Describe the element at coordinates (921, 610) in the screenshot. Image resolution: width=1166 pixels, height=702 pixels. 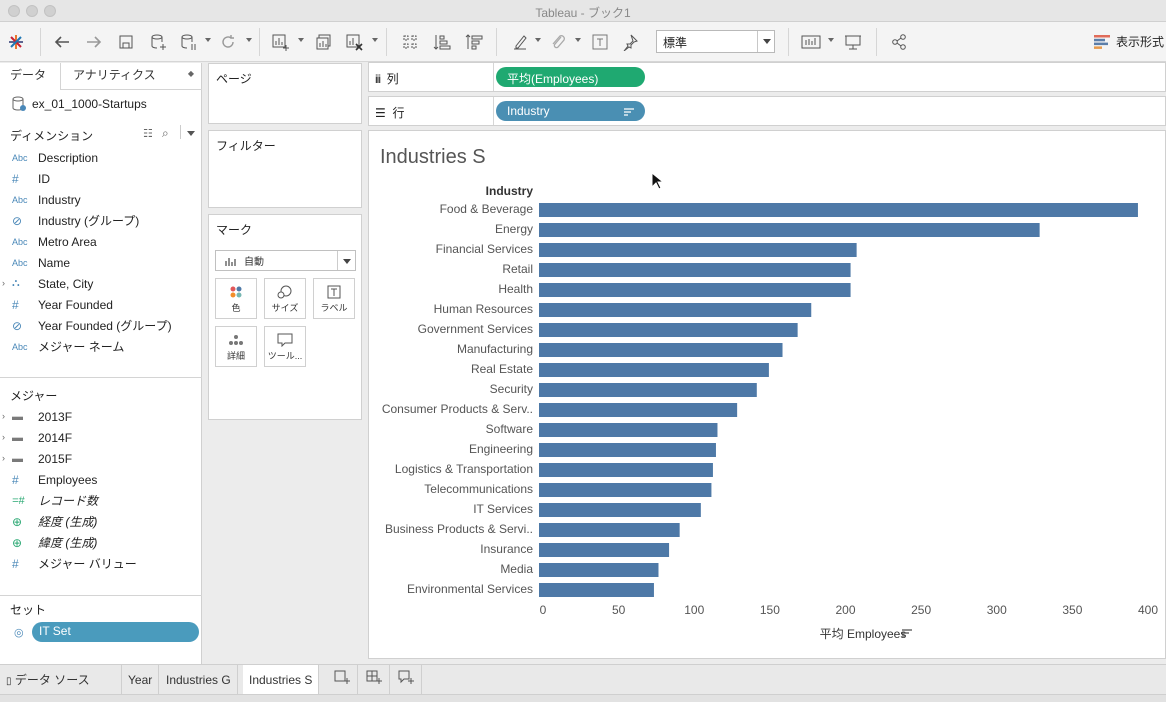
I see `x-tick-label: 250` at that location.